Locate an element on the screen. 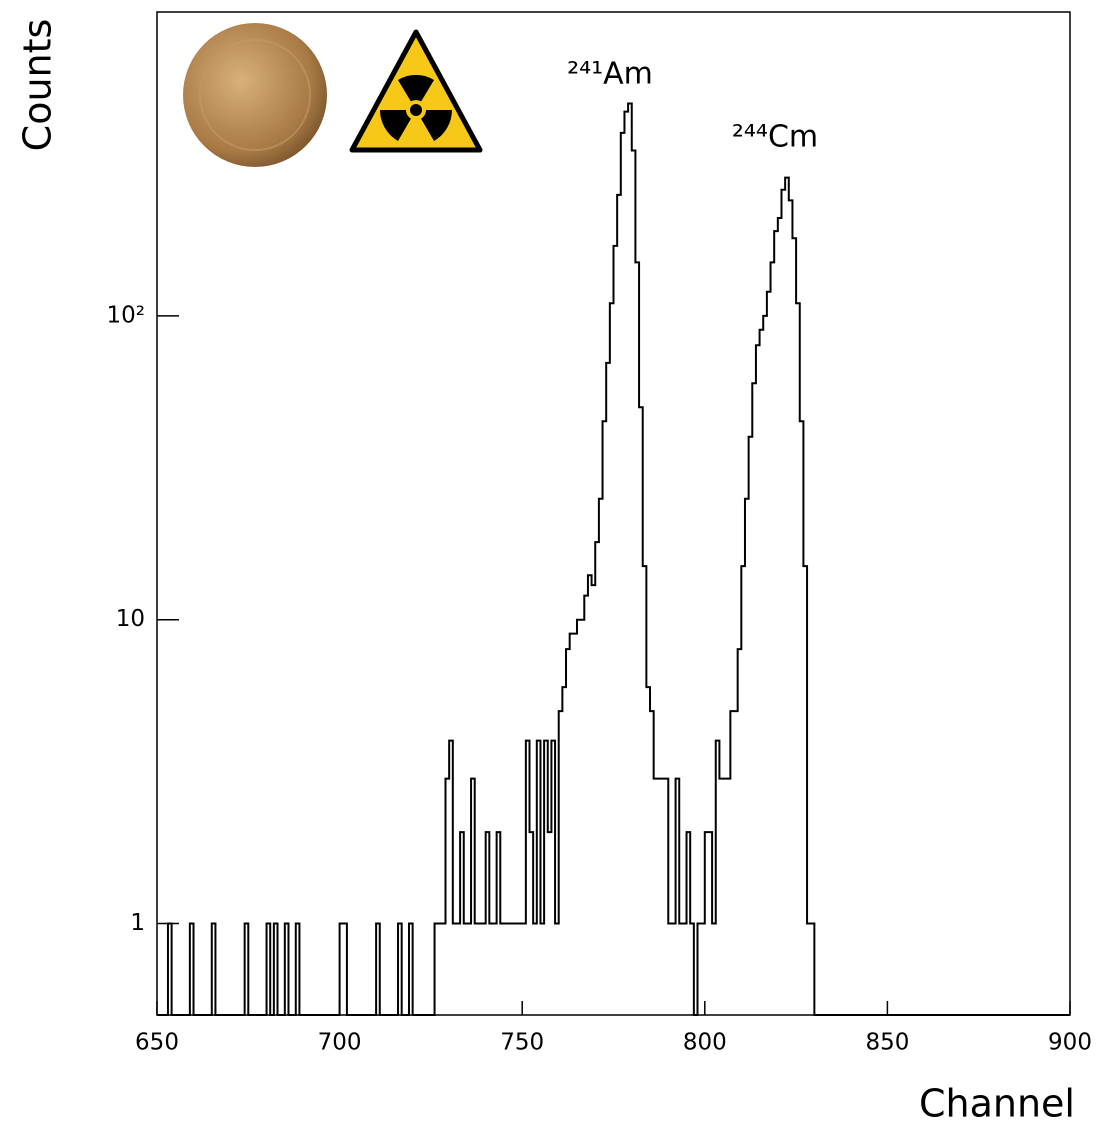 The height and width of the screenshot is (1124, 1097). x-tick-label: 700 is located at coordinates (340, 1043).